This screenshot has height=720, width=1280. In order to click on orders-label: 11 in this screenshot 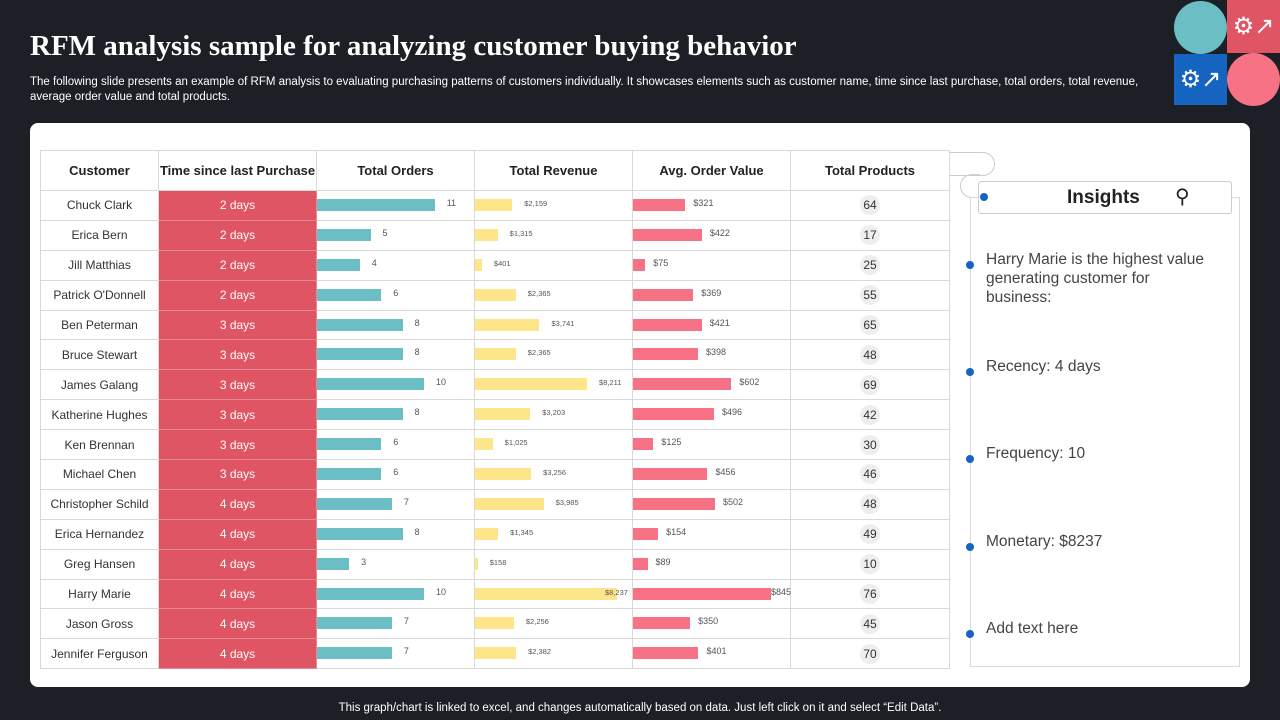, I will do `click(451, 203)`.